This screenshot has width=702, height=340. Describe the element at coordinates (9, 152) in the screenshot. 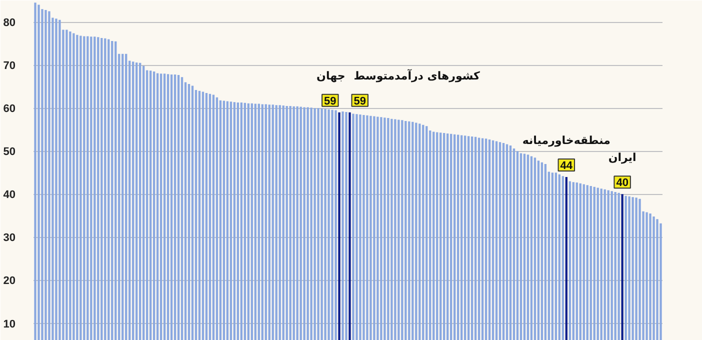

I see `y-tick-label: 50` at that location.